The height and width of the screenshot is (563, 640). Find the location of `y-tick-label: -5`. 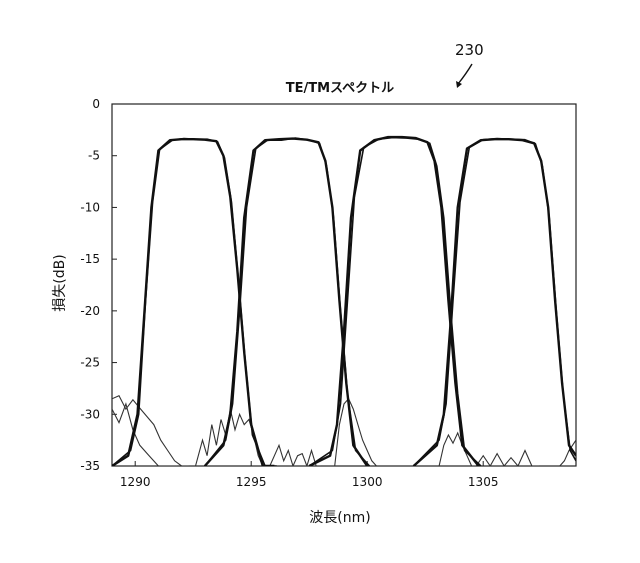

y-tick-label: -5 is located at coordinates (94, 156).